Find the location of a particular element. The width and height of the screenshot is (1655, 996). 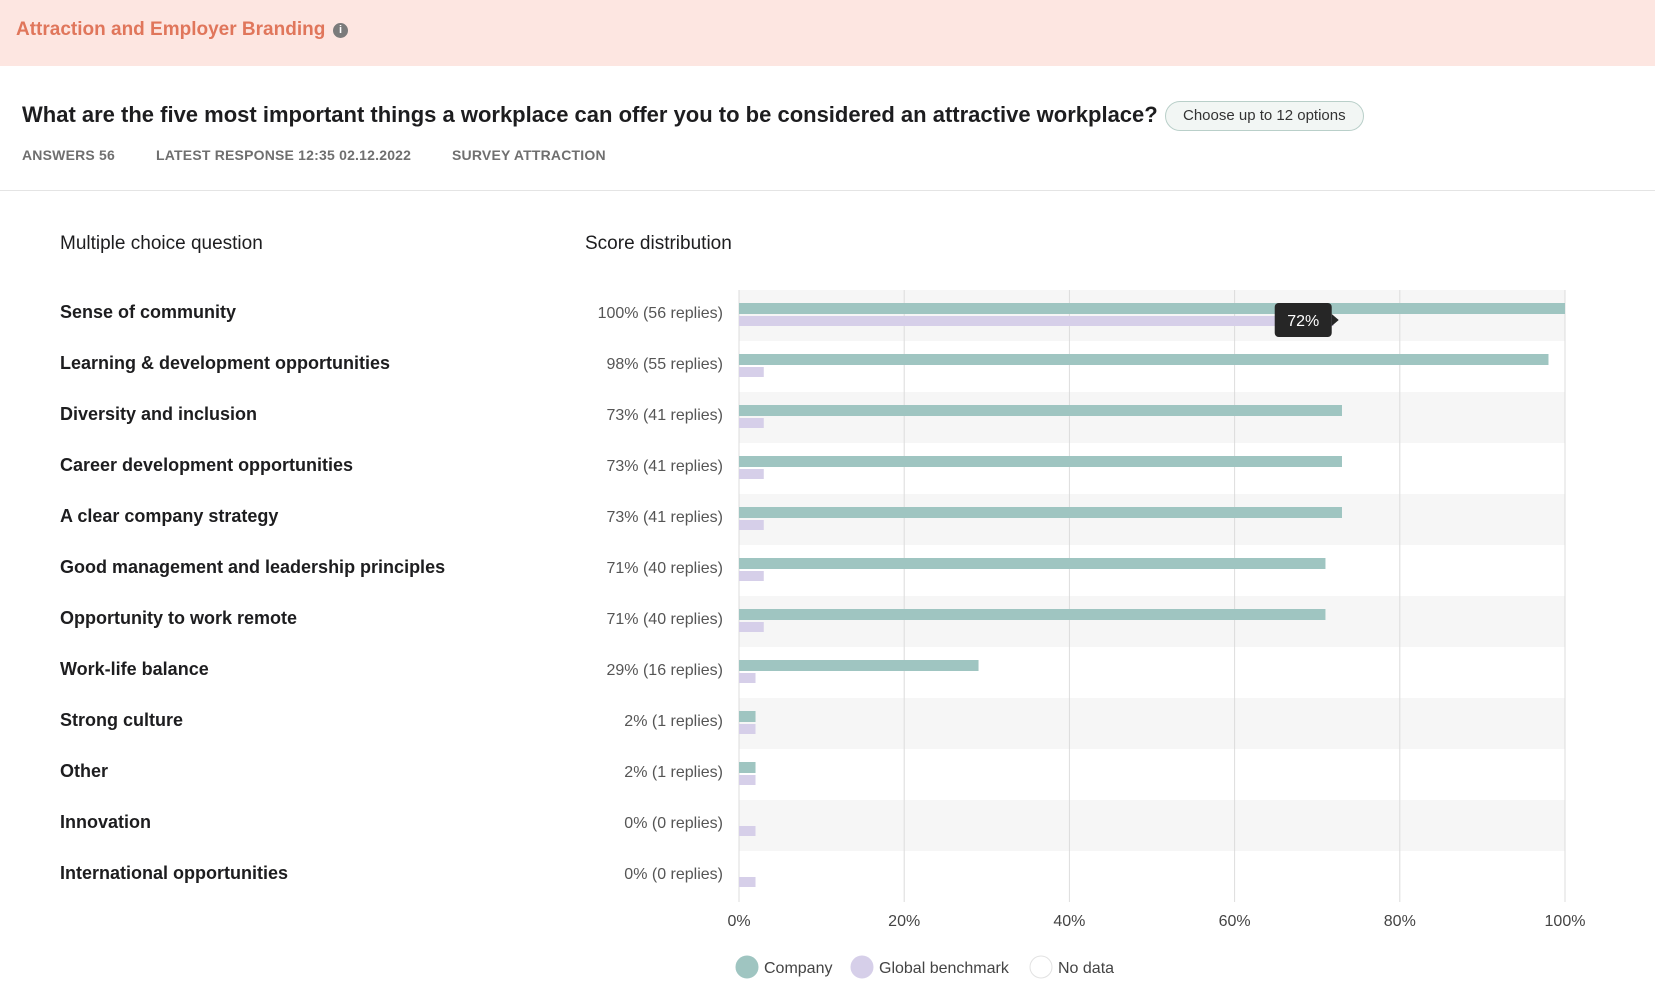

category-label: Sense of community is located at coordinates (148, 312).